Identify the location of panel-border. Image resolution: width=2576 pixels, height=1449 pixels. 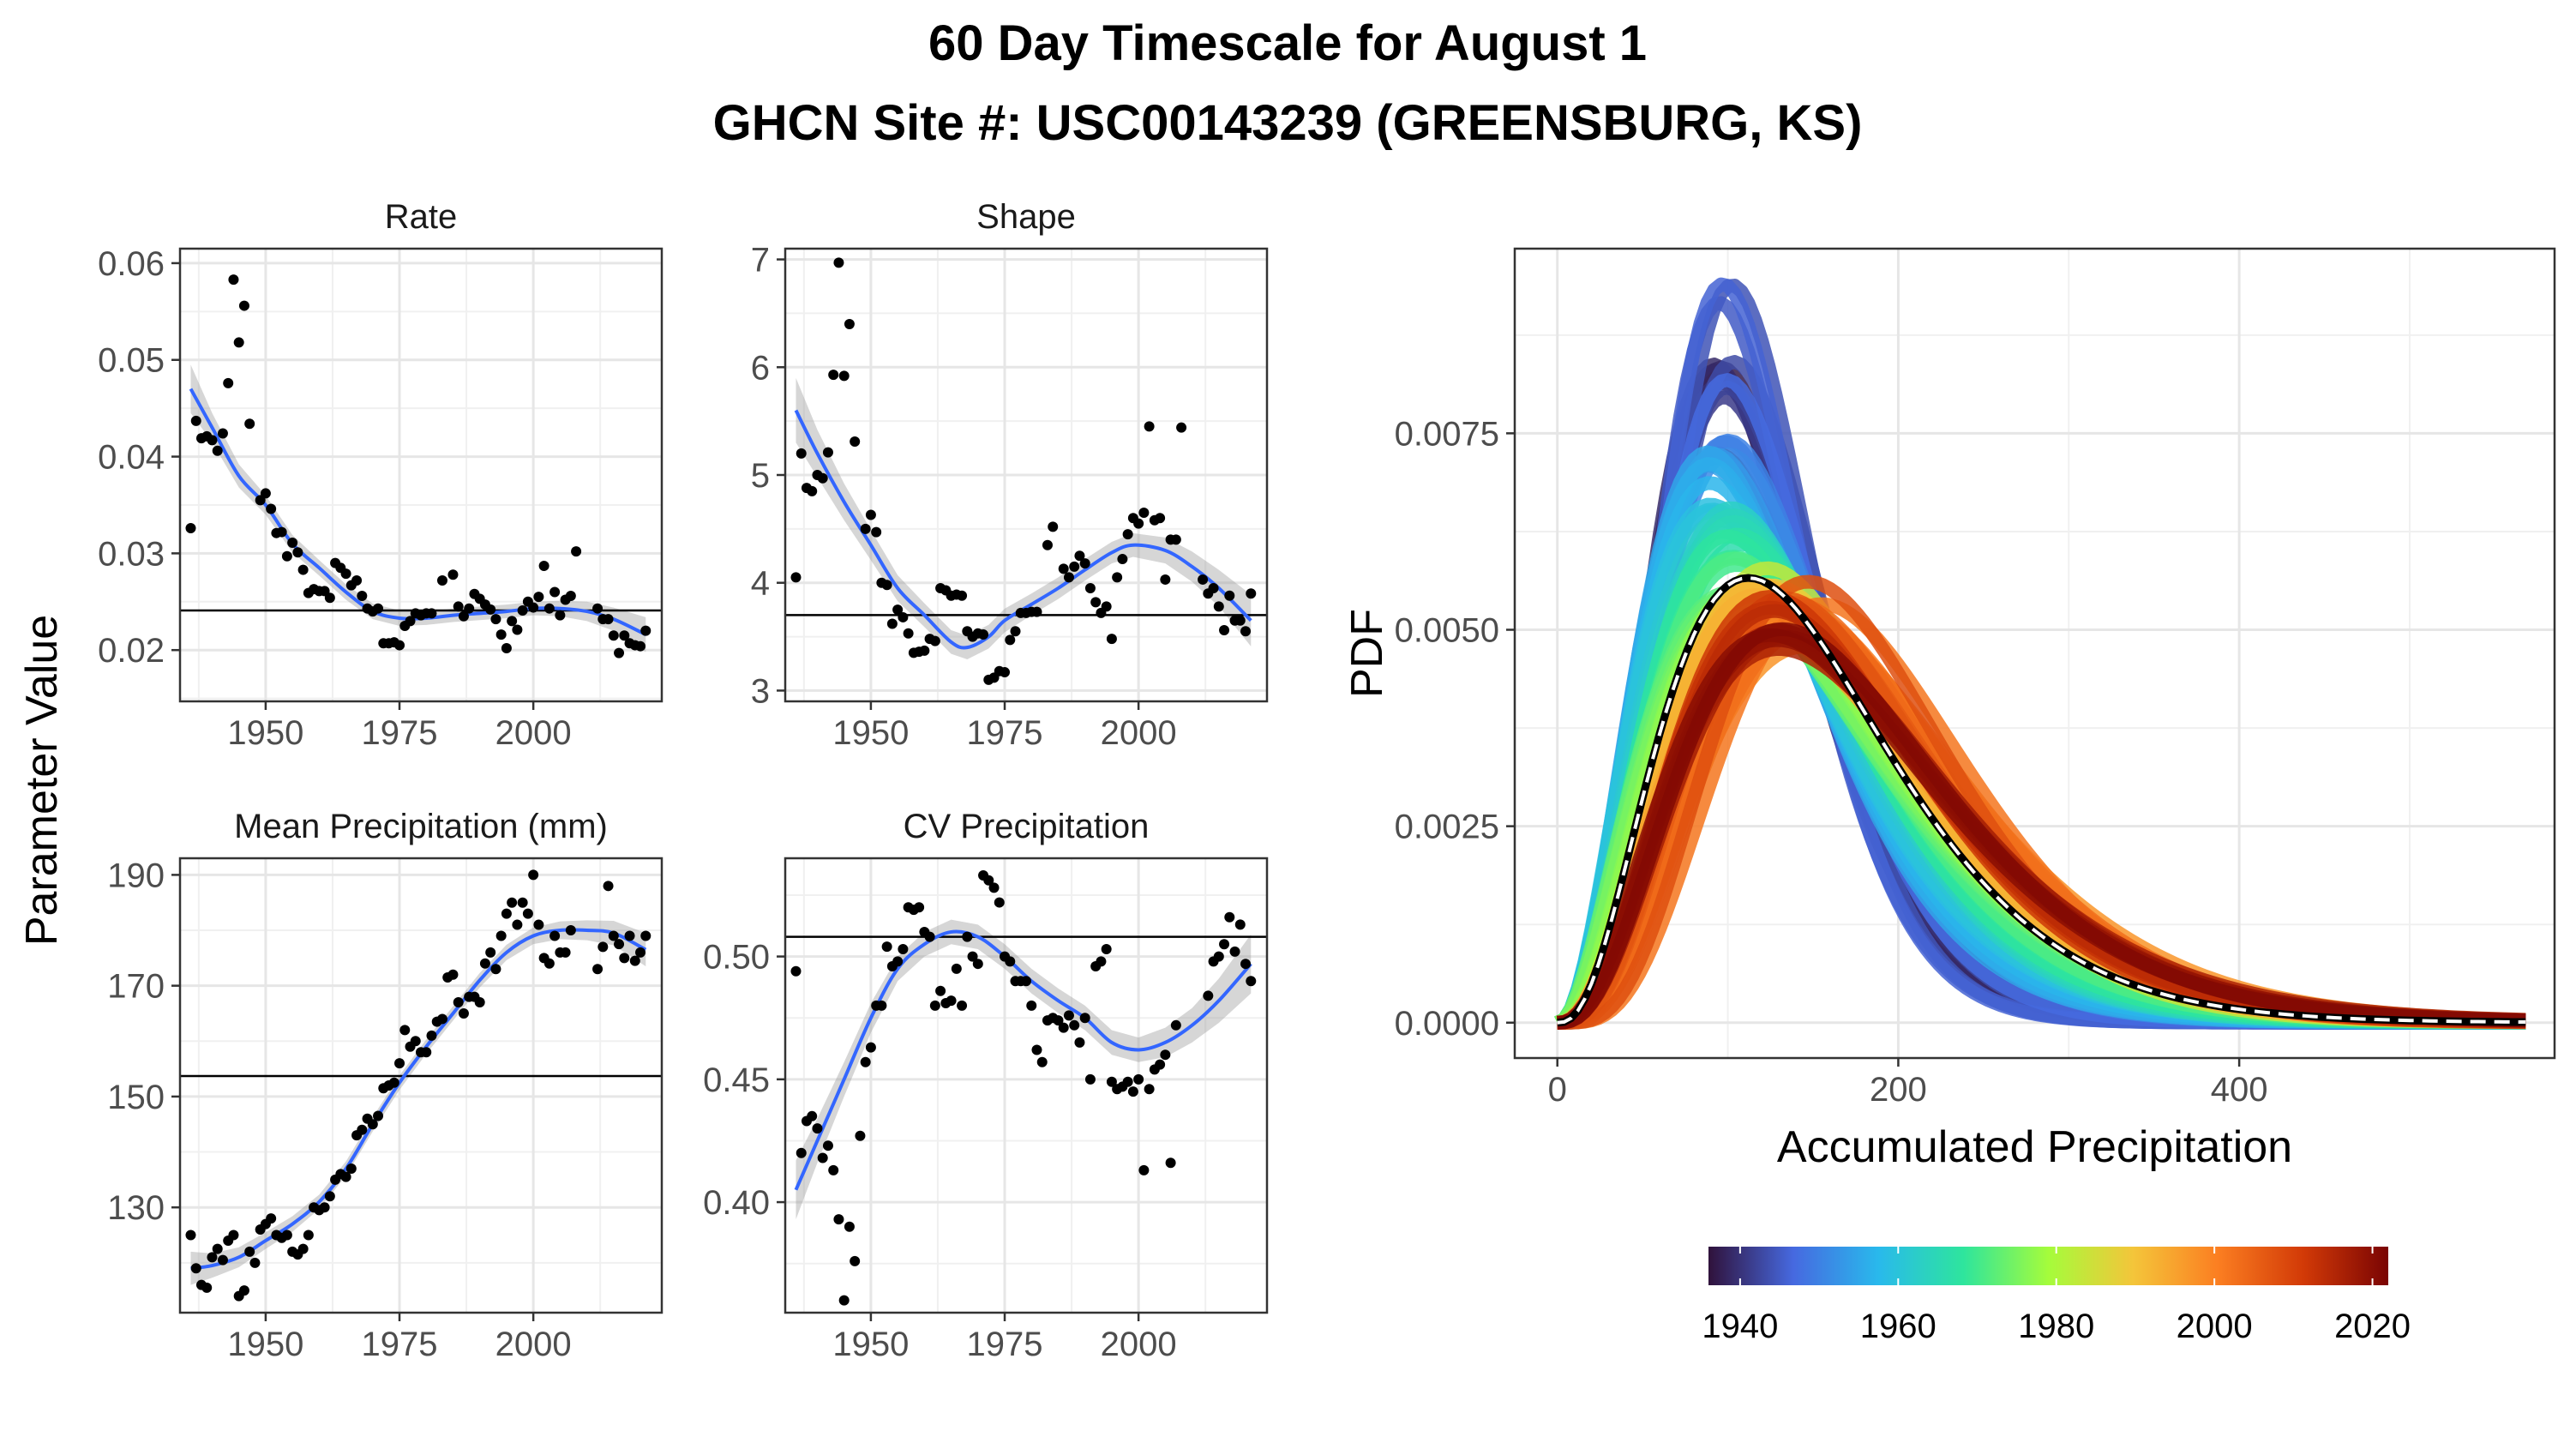
(421, 475).